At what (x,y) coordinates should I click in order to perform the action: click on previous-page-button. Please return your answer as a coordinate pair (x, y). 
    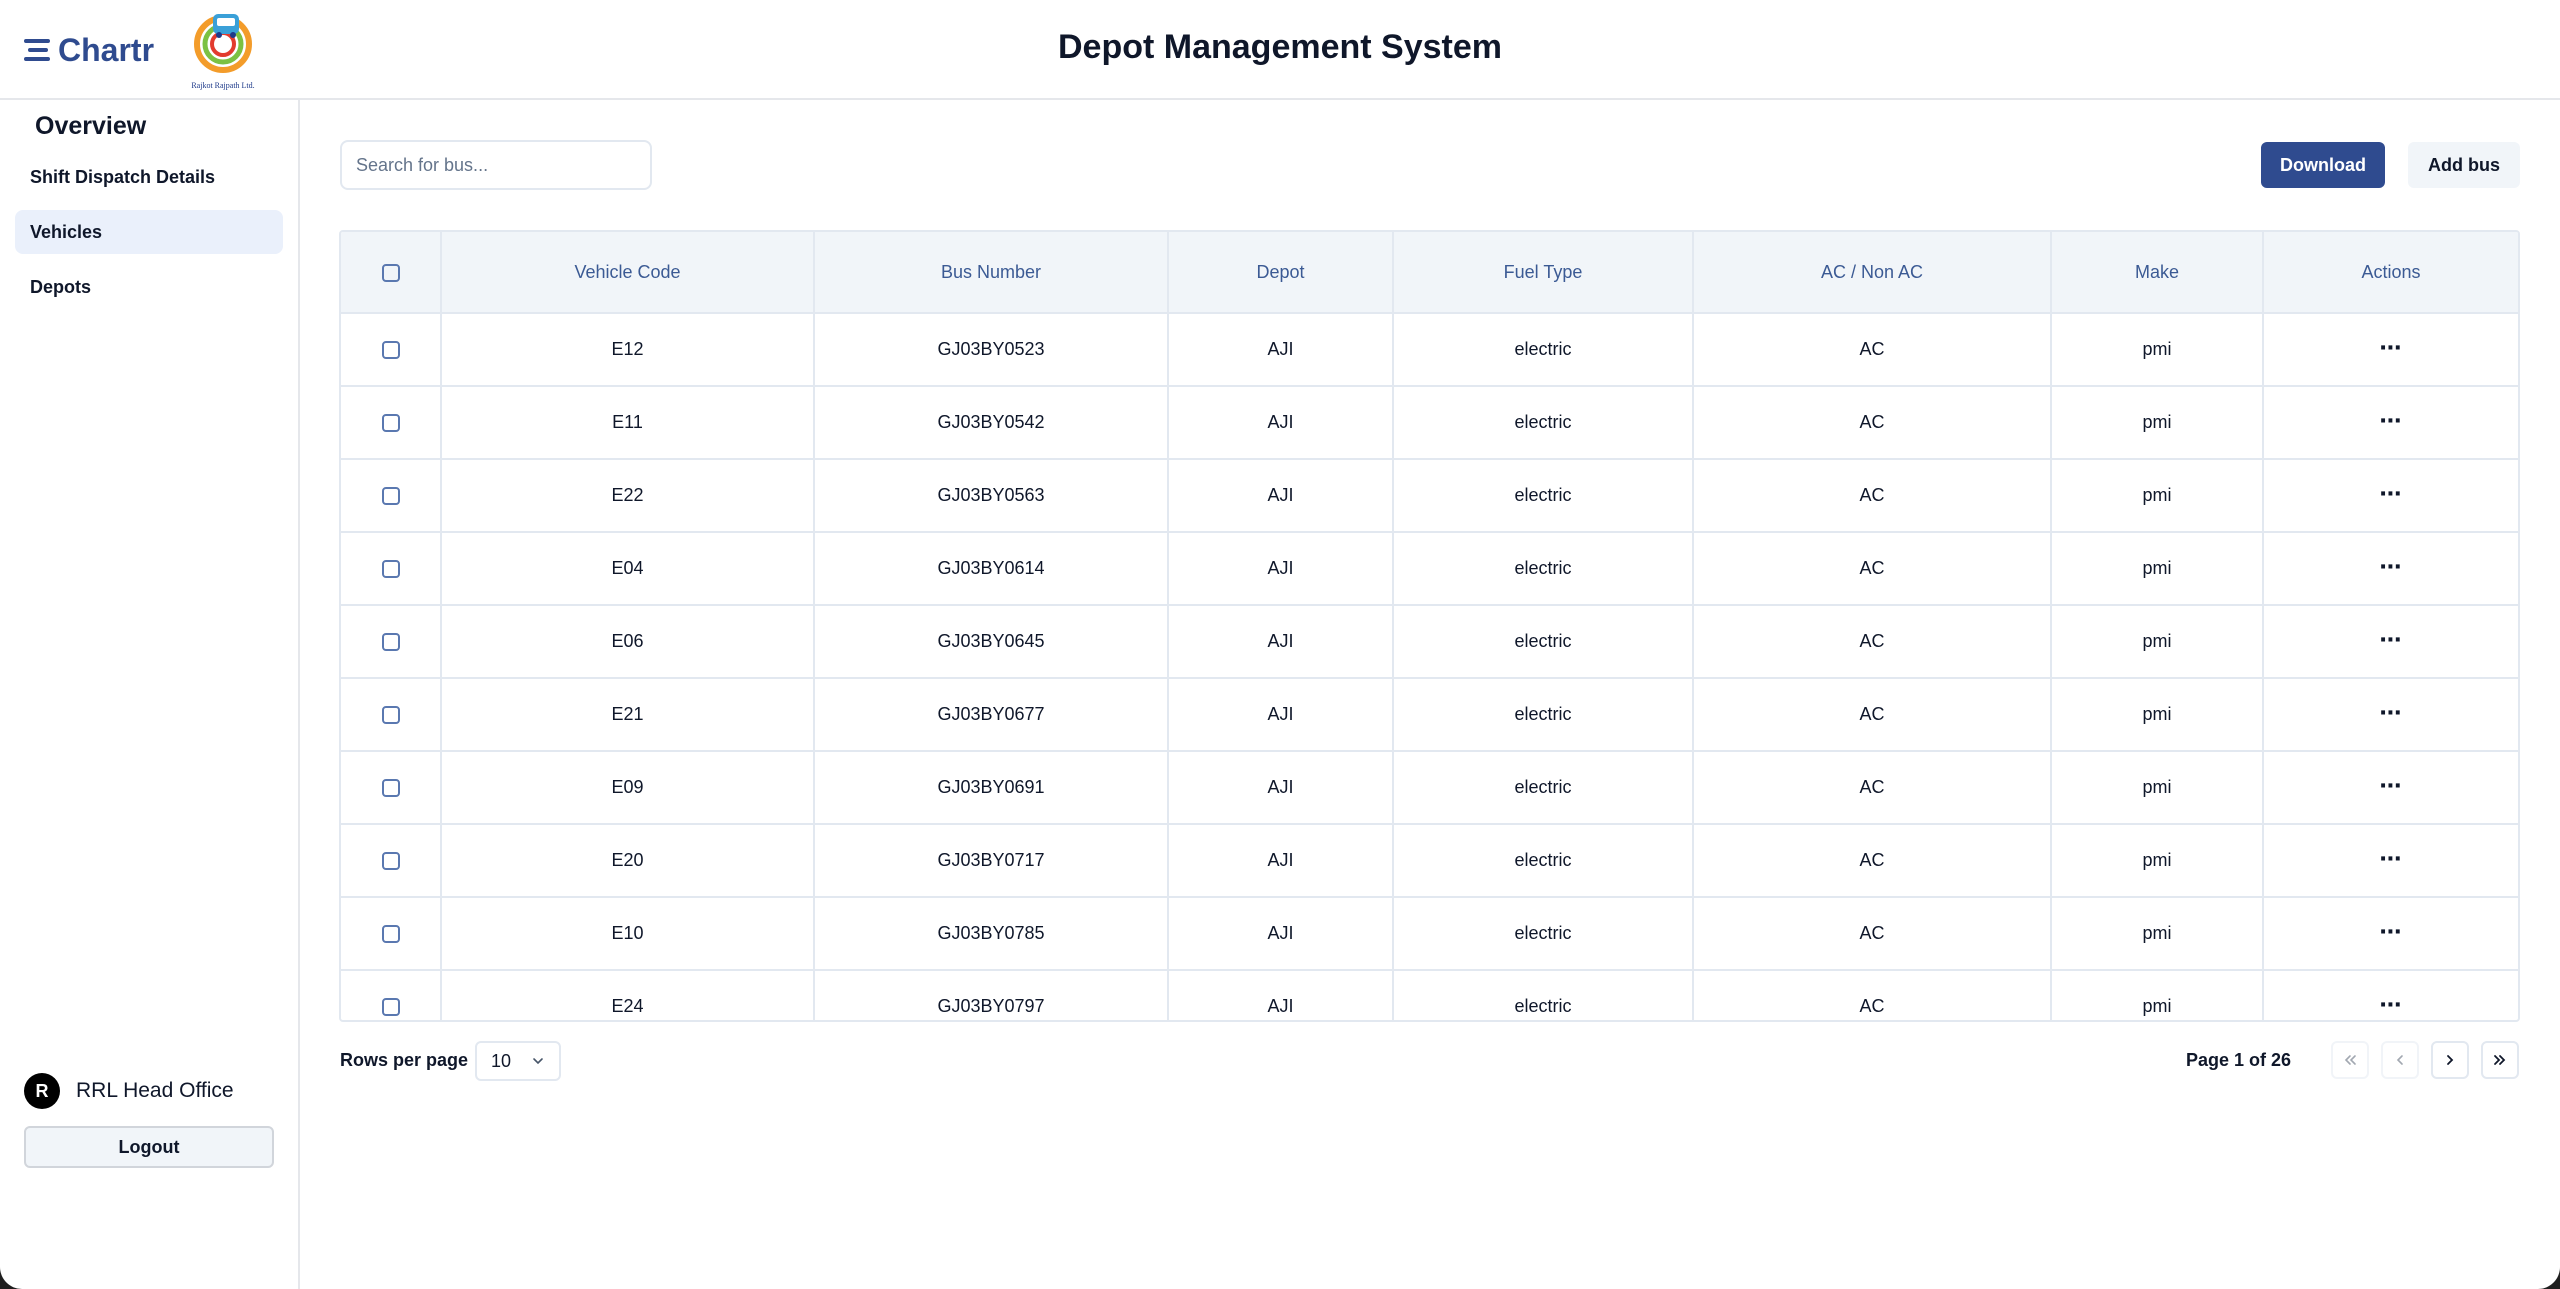
    Looking at the image, I should click on (2400, 1060).